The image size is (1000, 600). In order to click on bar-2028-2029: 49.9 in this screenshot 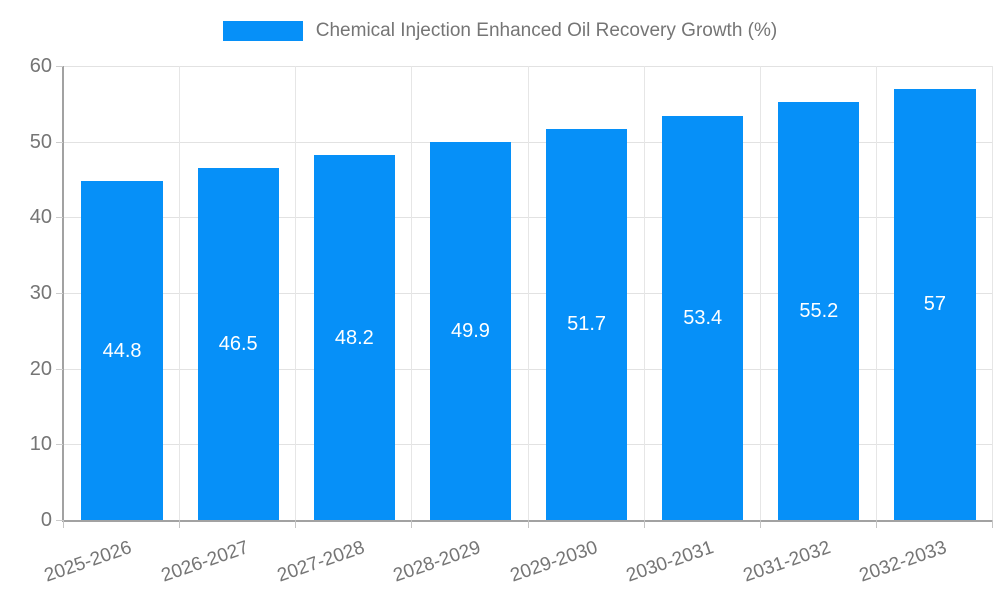, I will do `click(470, 331)`.